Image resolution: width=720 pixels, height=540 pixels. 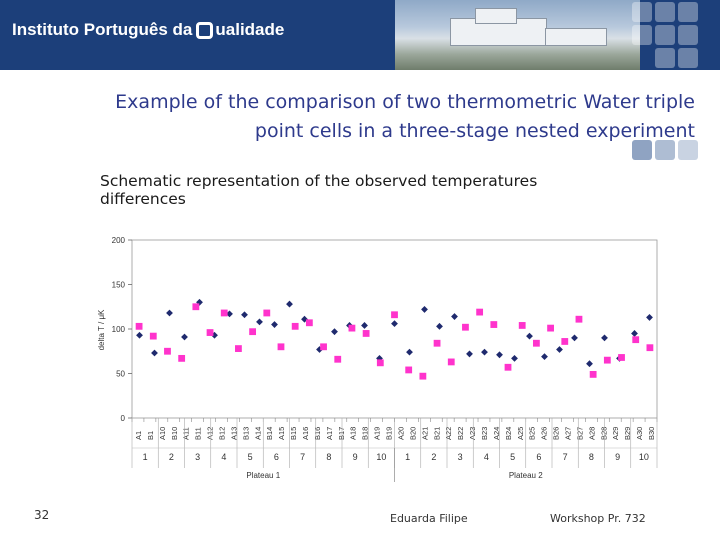 I want to click on header-banner: Instituto Português da ualidade, so click(x=360, y=35).